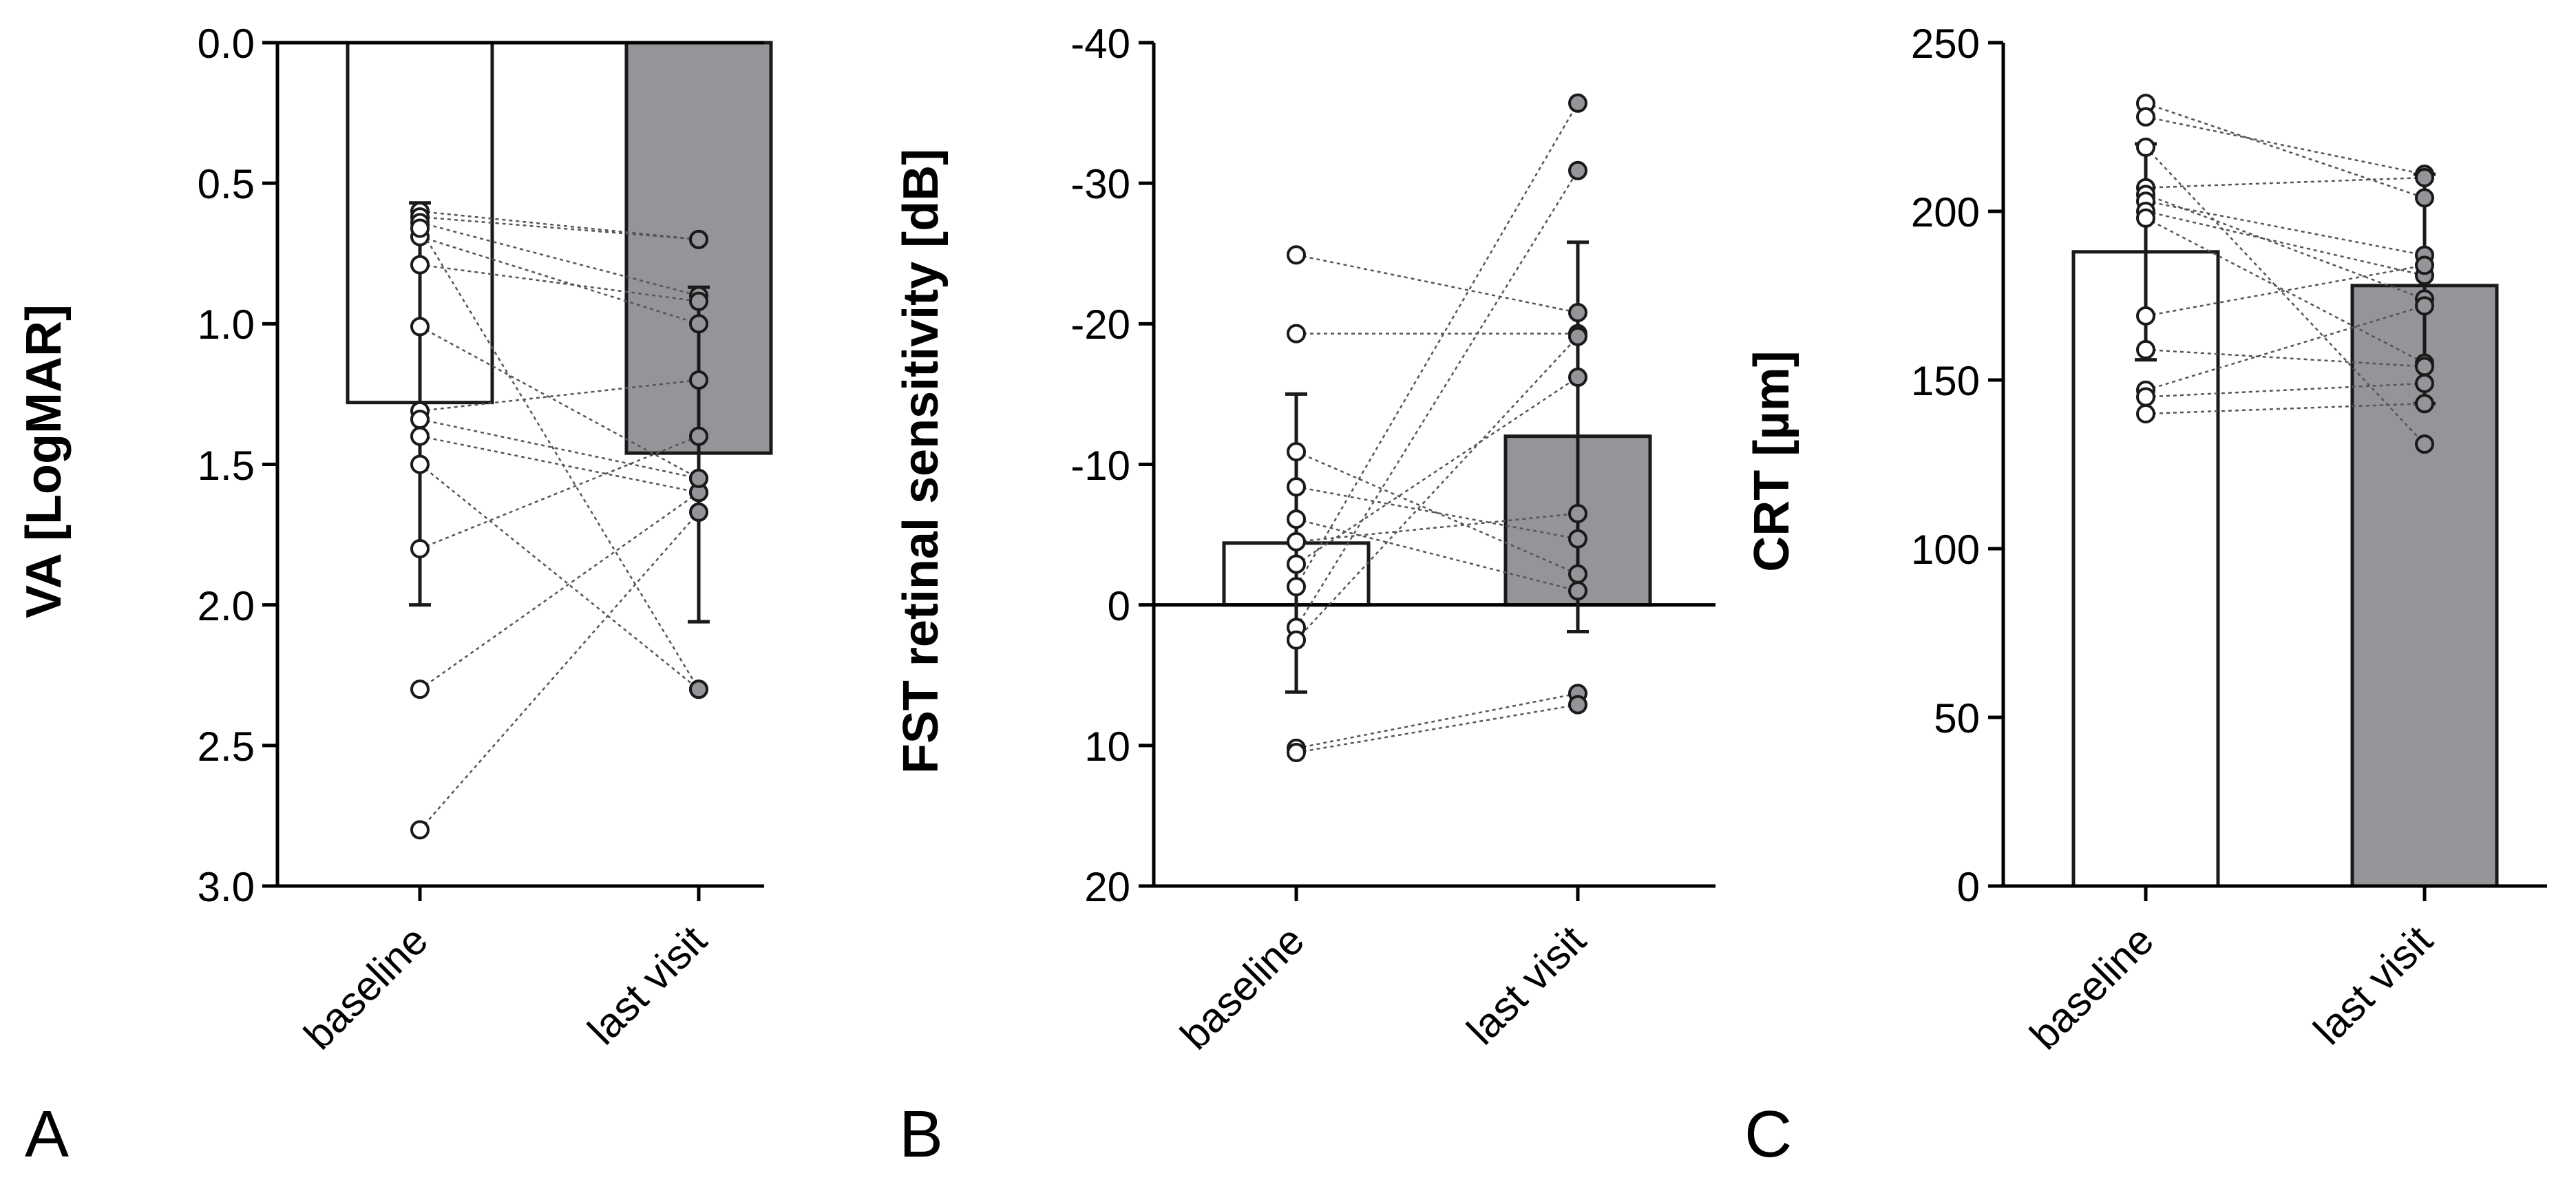  What do you see at coordinates (227, 184) in the screenshot?
I see `panel-a-ytick-label: 0.5` at bounding box center [227, 184].